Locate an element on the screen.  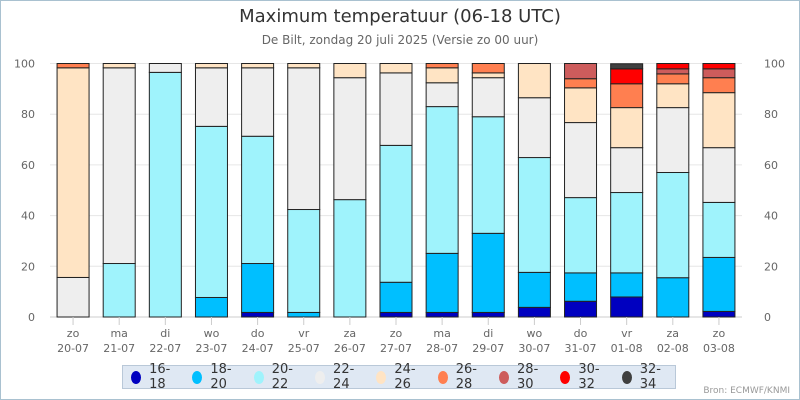
x-tick-label-day: za is located at coordinates (350, 333).